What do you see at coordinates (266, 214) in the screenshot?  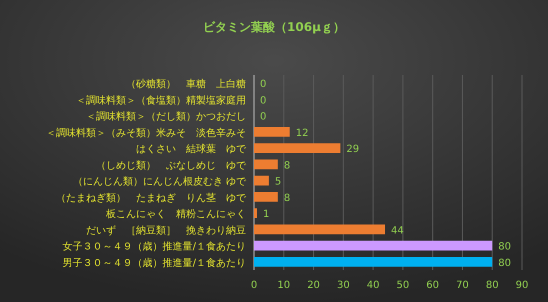 I see `data-label: 1` at bounding box center [266, 214].